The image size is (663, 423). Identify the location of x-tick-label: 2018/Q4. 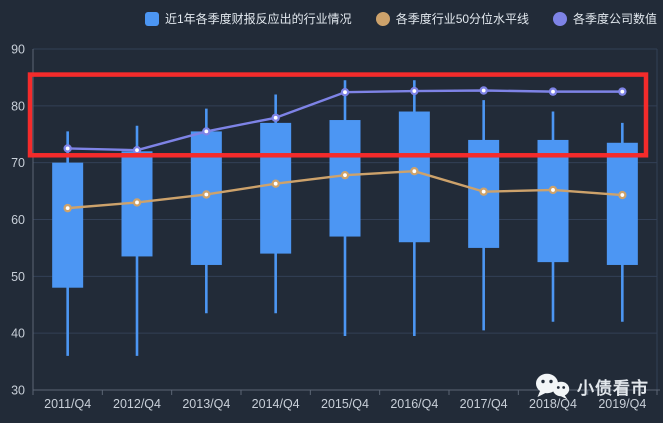
(553, 404).